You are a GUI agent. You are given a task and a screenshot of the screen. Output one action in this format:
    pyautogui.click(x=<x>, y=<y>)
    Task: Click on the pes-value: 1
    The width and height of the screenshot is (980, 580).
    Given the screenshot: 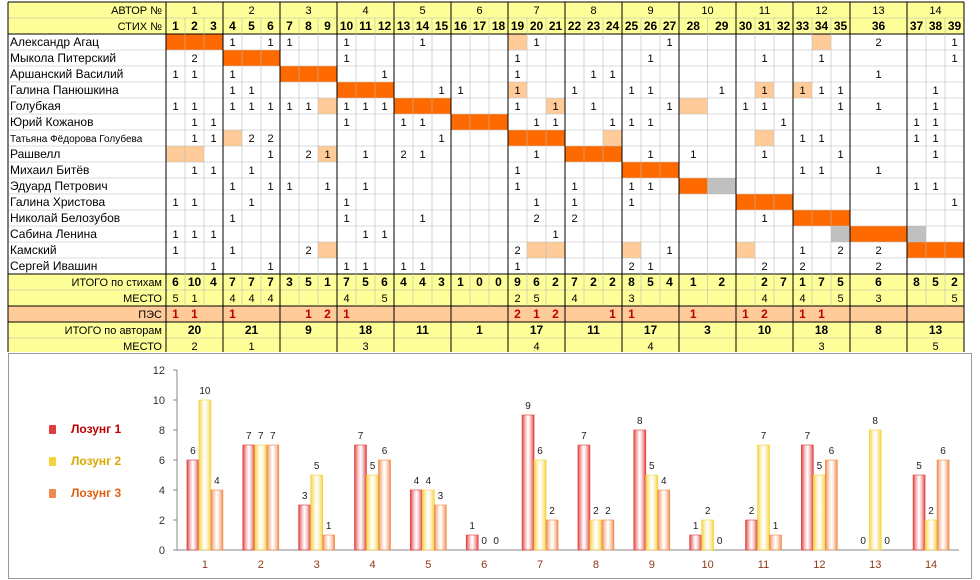 What is the action you would take?
    pyautogui.click(x=612, y=314)
    